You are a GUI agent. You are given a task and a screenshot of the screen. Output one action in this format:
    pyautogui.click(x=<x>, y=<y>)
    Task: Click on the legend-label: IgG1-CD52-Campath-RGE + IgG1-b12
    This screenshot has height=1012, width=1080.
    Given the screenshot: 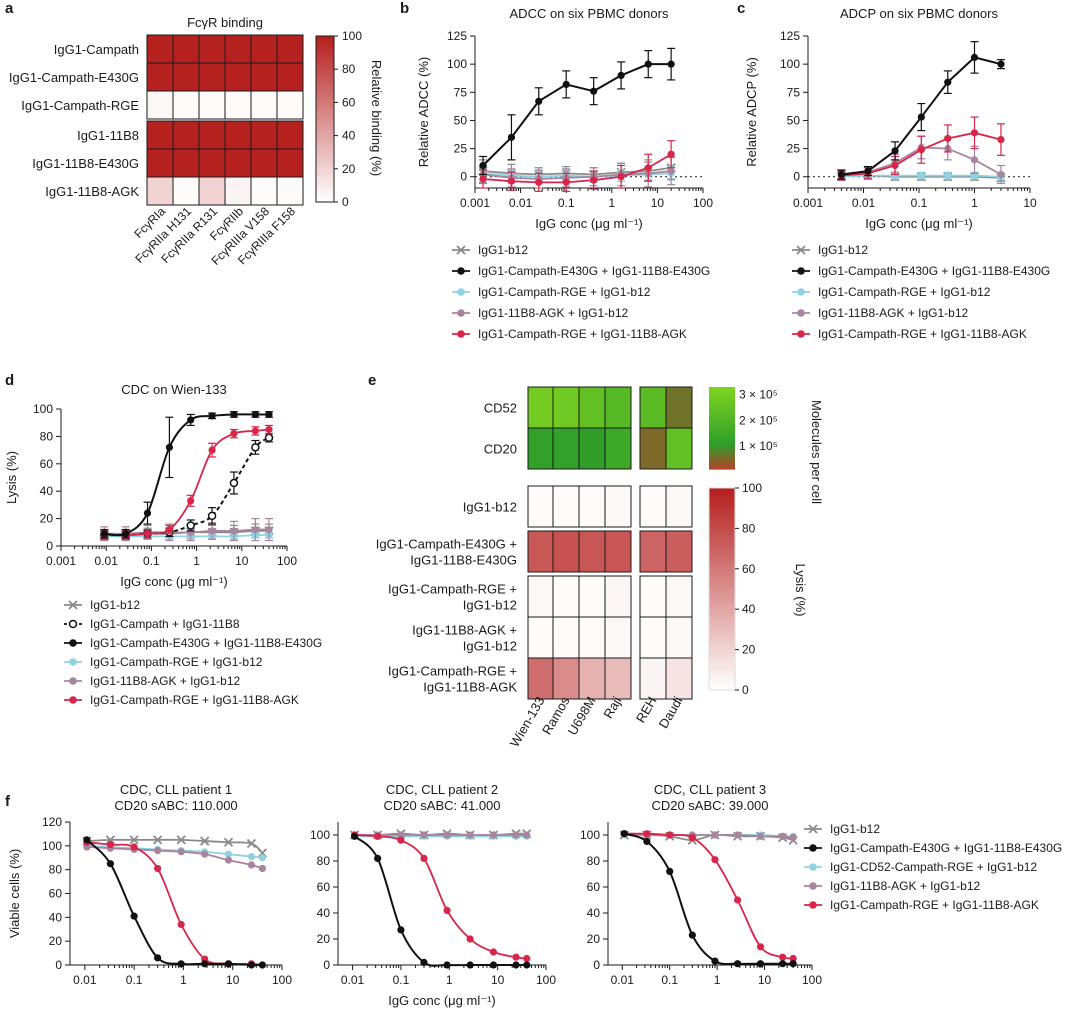 What is the action you would take?
    pyautogui.click(x=933, y=867)
    